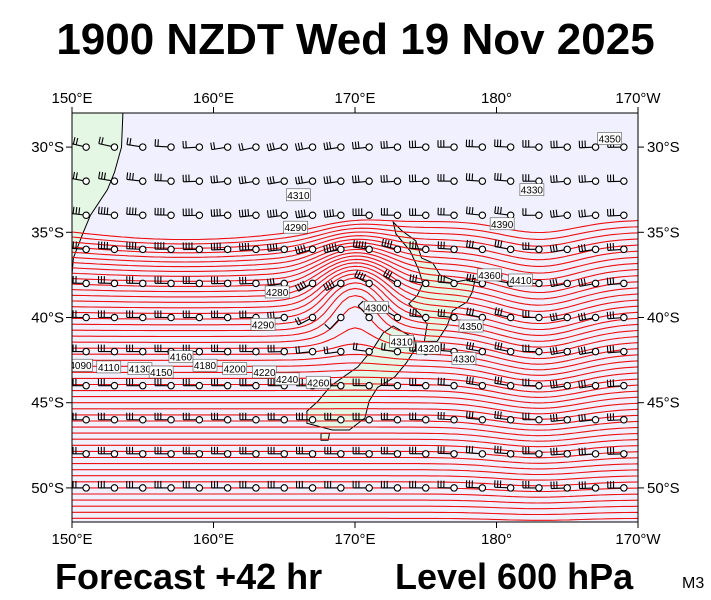 This screenshot has width=711, height=600. Describe the element at coordinates (205, 365) in the screenshot. I see `contour-label: 4180` at that location.